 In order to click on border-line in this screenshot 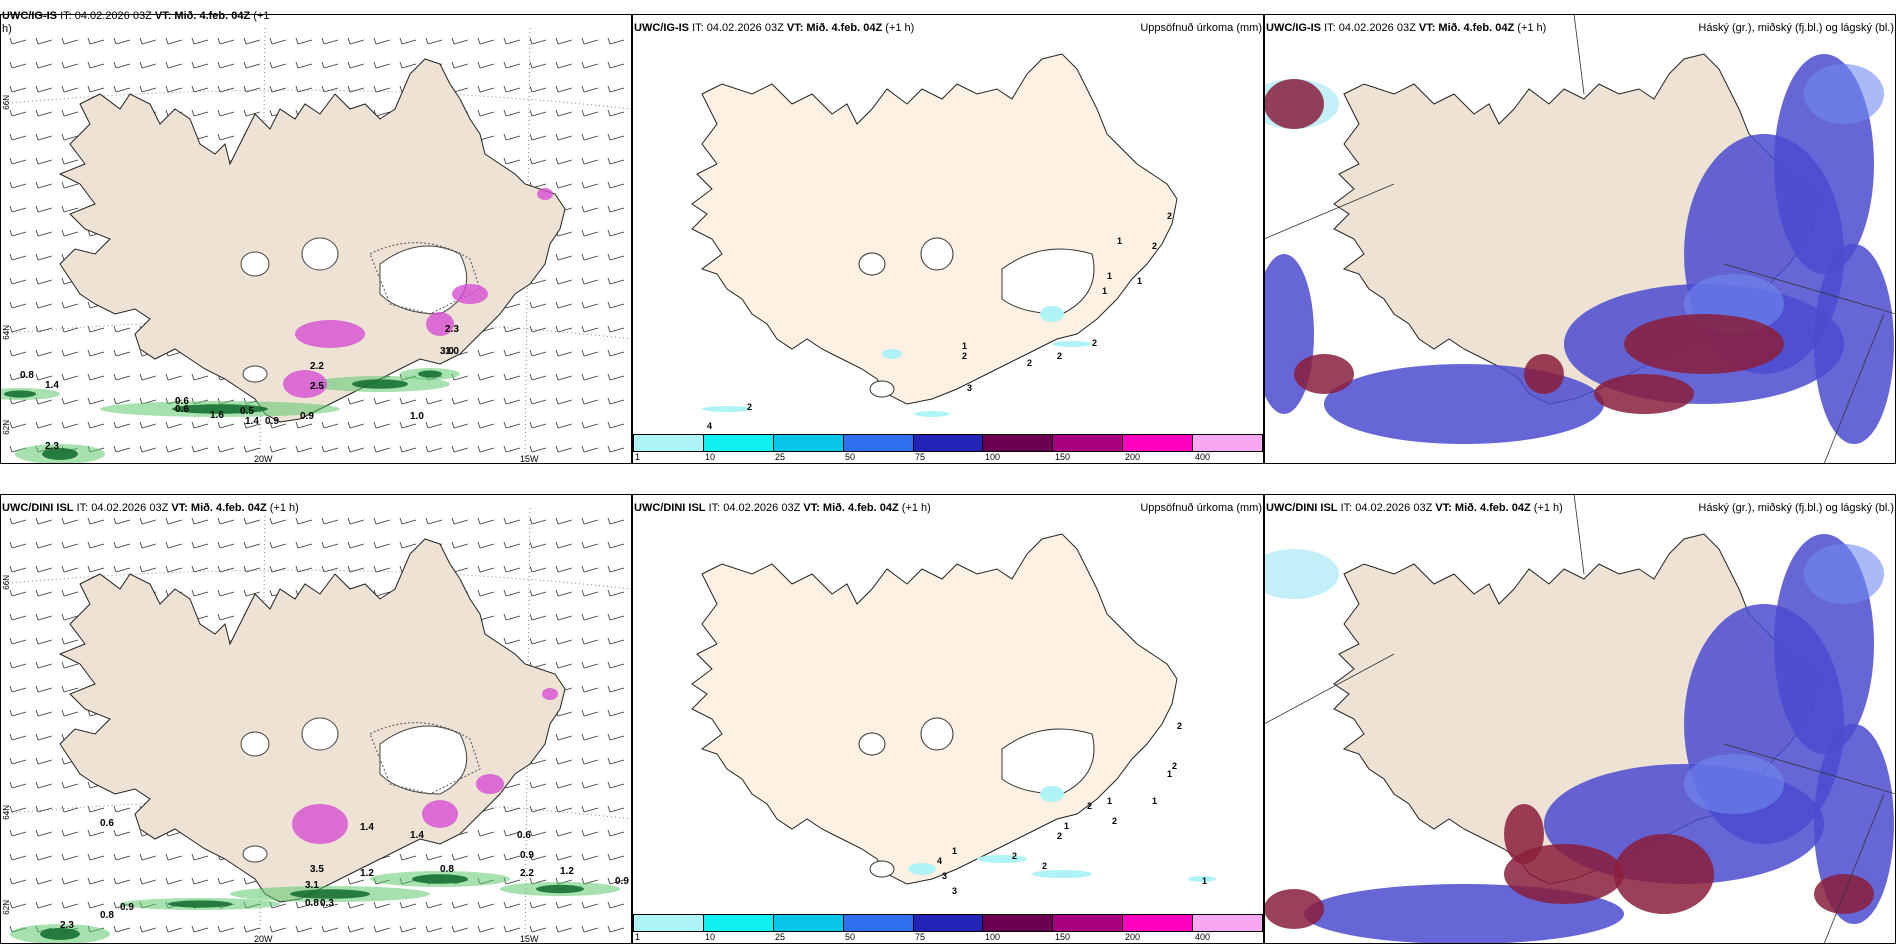, I will do `click(1329, 211)`.